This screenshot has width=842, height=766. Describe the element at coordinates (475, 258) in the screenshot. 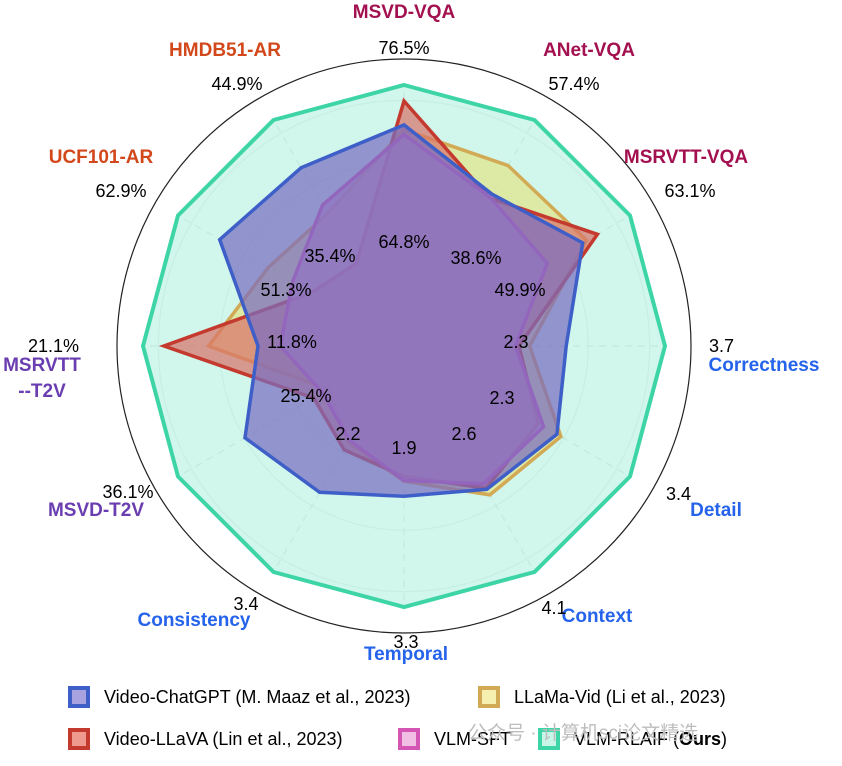

I see `inner-value-label-1: 38.6%` at that location.